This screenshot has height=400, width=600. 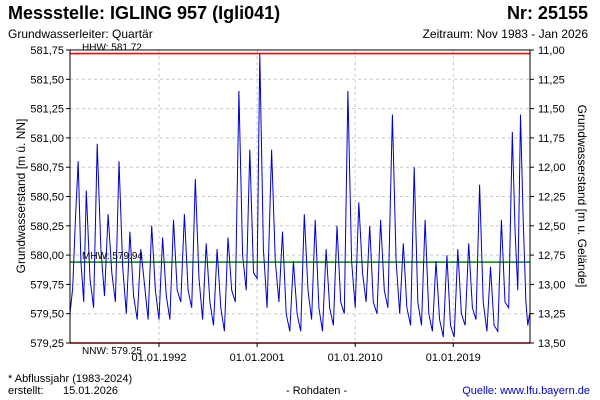 What do you see at coordinates (112, 351) in the screenshot?
I see `reference-label-min: NNW: 579.25` at bounding box center [112, 351].